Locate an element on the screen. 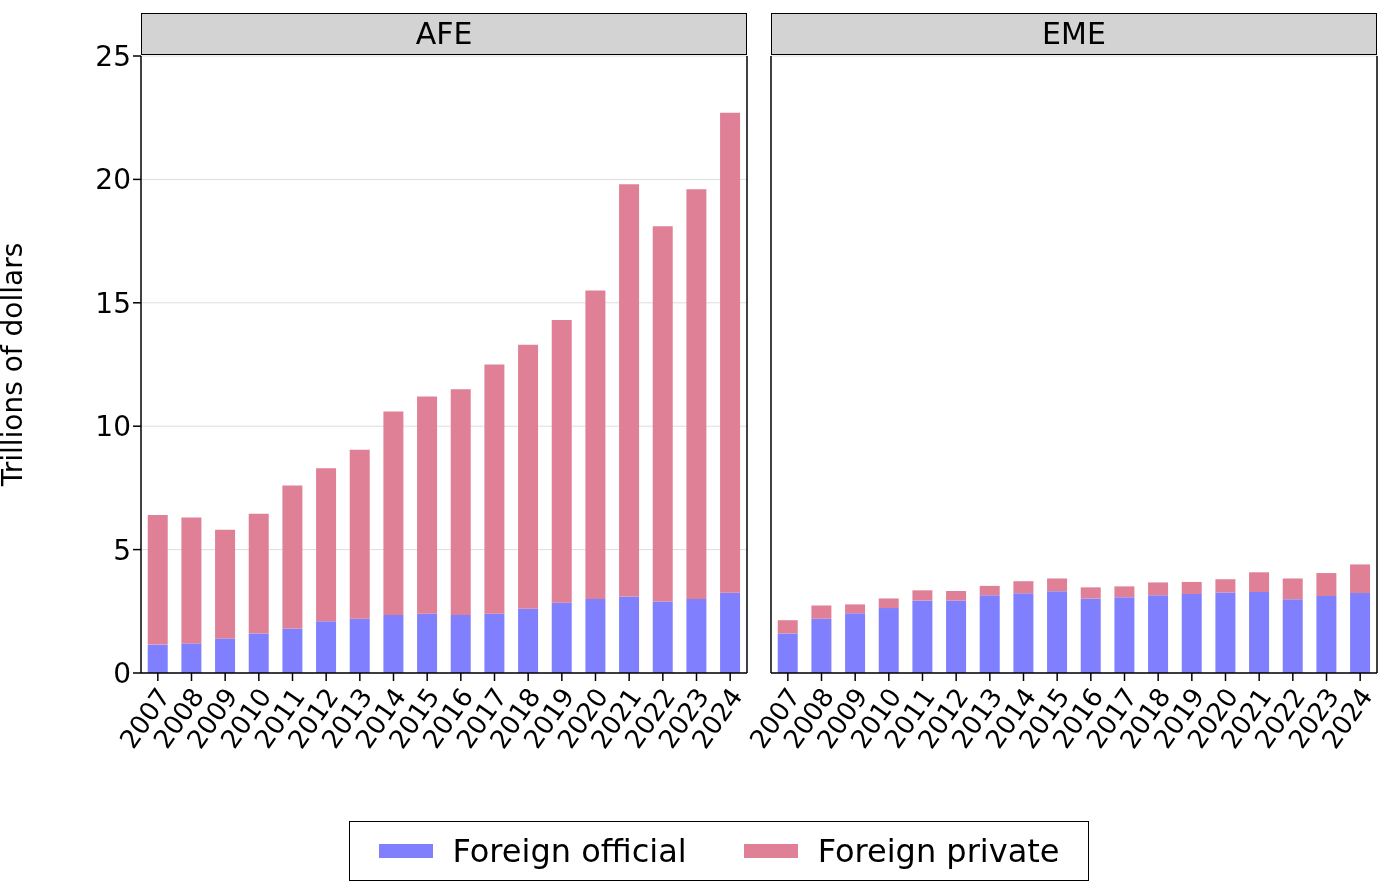 This screenshot has width=1389, height=888. y-tick-label: 10 is located at coordinates (113, 427).